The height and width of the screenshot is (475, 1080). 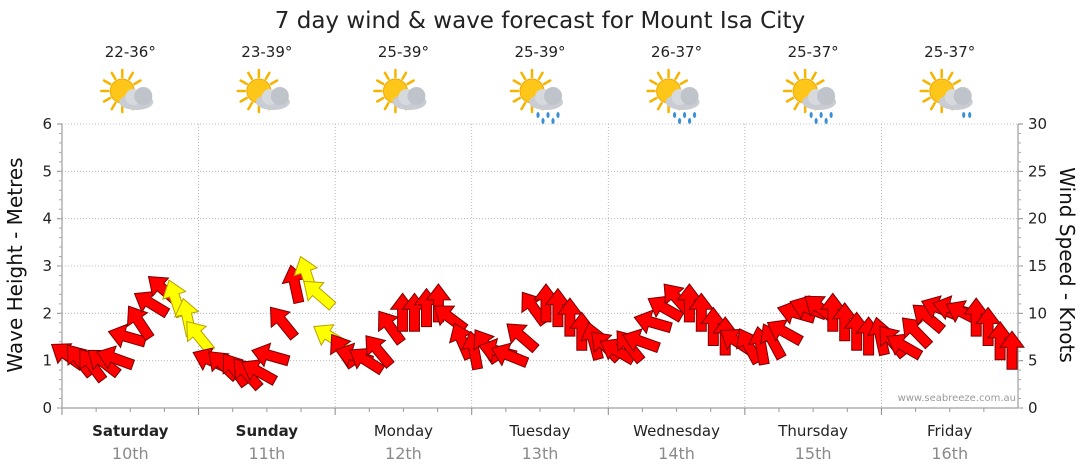 What do you see at coordinates (263, 91) in the screenshot?
I see `partly-cloudy-icon` at bounding box center [263, 91].